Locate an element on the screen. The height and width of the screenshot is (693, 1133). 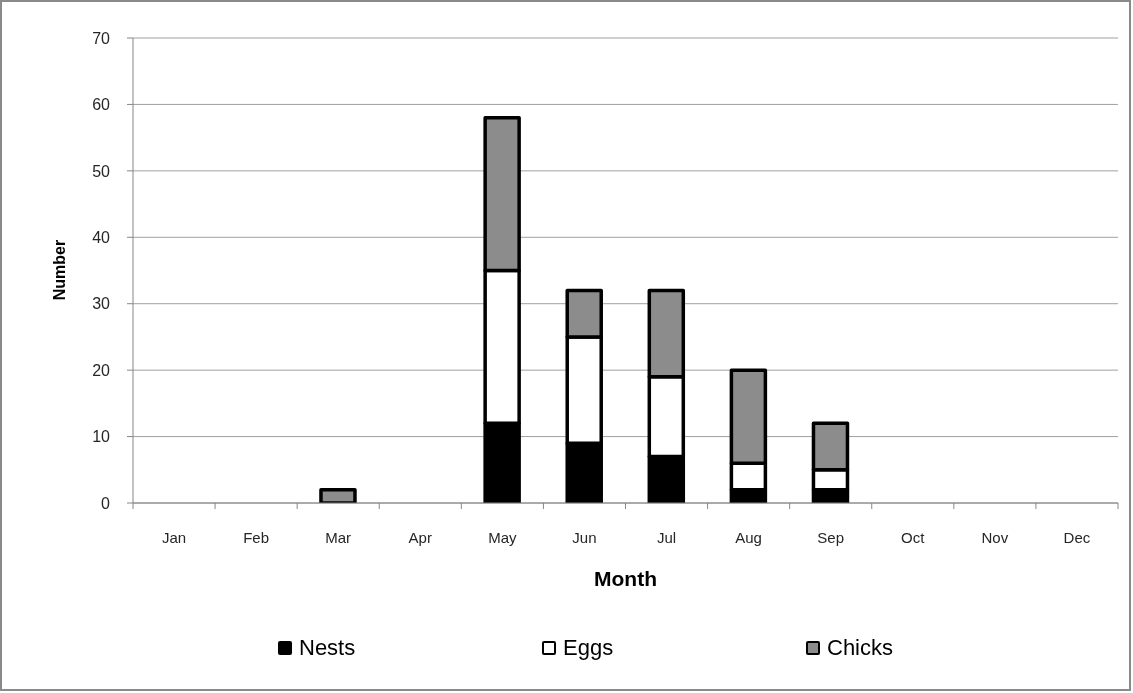
legend-label: Chicks is located at coordinates (860, 648).